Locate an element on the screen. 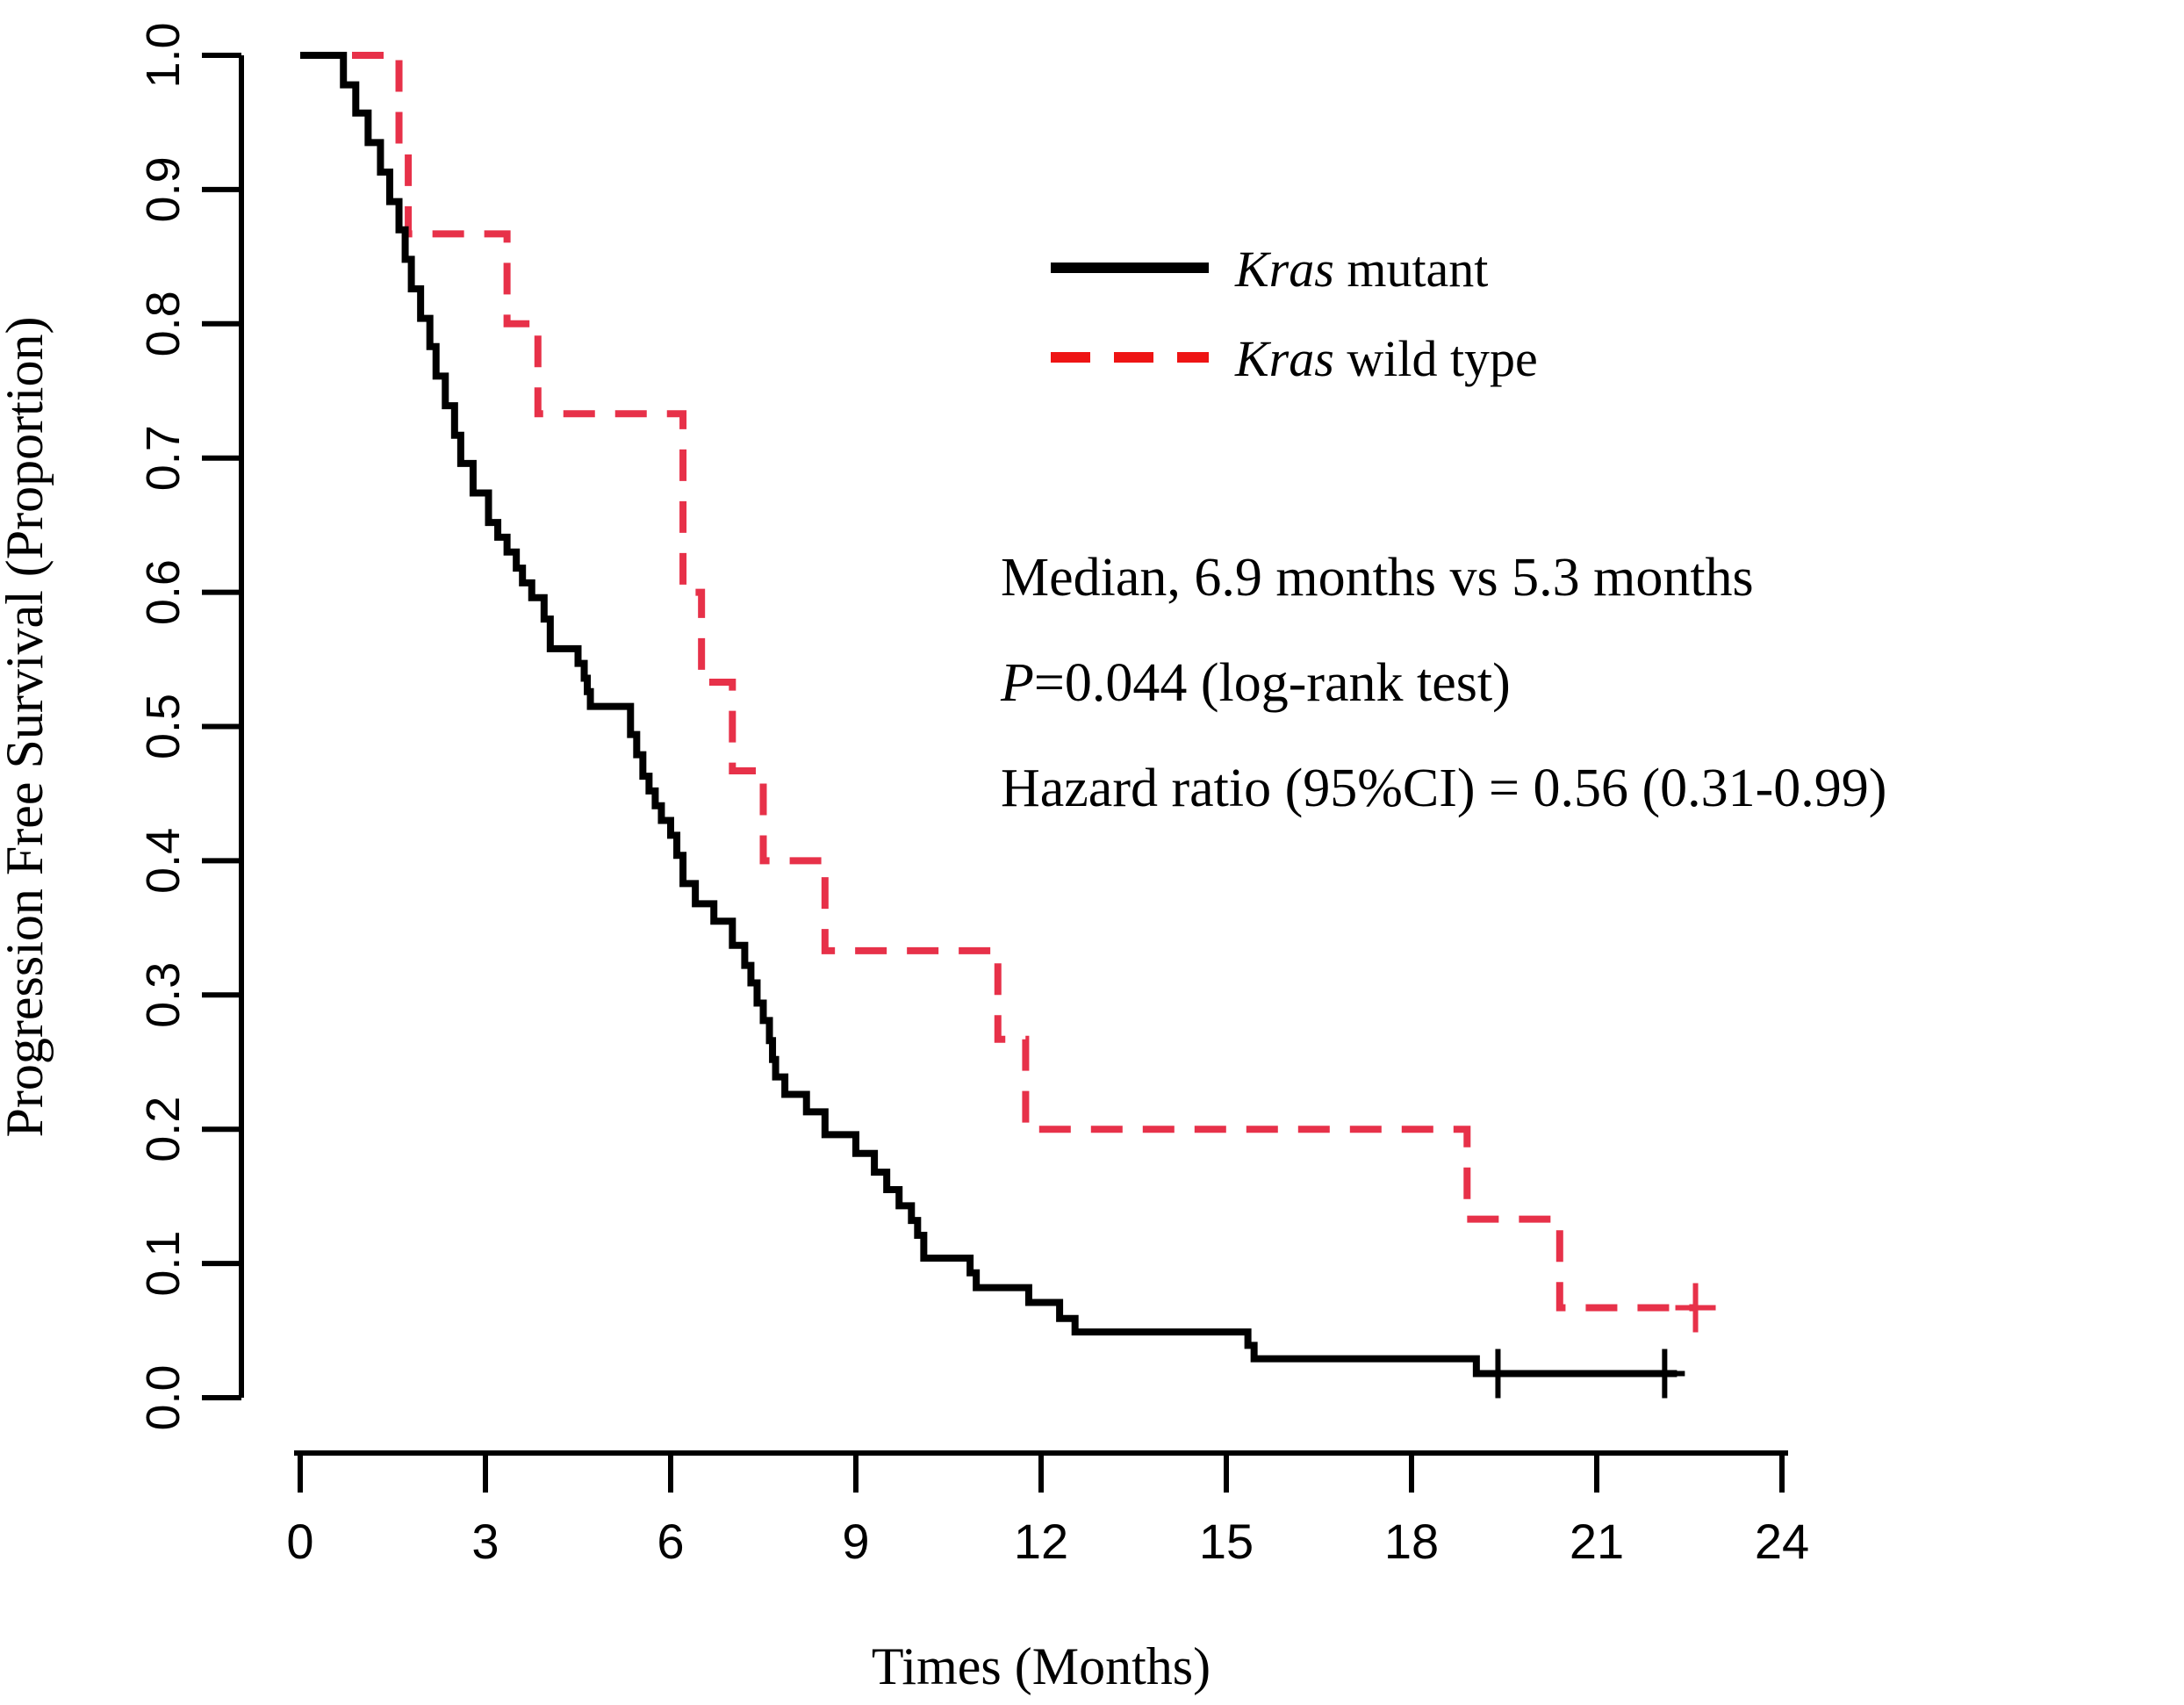 The width and height of the screenshot is (2184, 1705). y-tick-label-segment: 0.9 is located at coordinates (163, 189).